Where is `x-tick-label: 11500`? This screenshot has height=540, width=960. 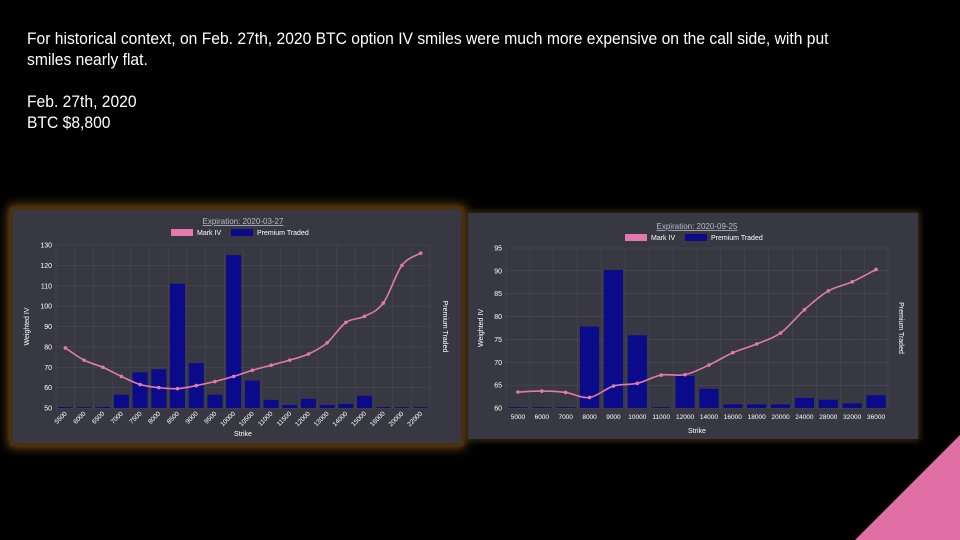 x-tick-label: 11500 is located at coordinates (285, 419).